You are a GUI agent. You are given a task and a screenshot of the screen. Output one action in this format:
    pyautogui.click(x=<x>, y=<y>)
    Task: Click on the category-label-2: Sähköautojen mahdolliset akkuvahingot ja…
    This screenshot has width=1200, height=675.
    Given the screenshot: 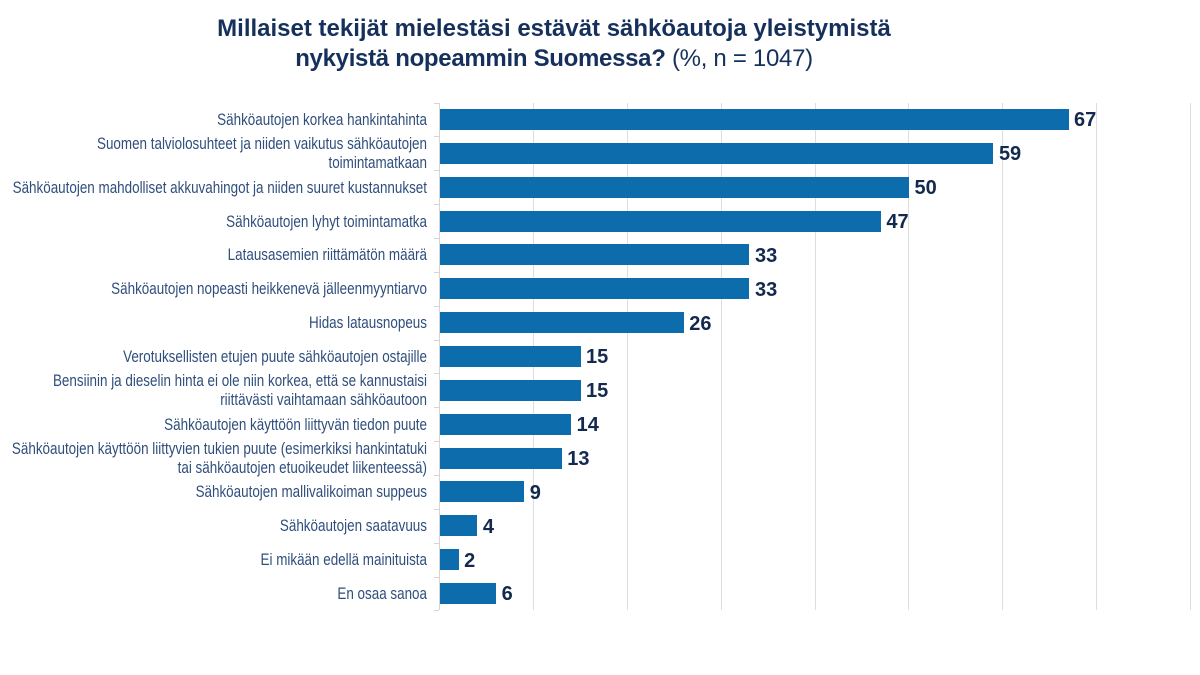 What is the action you would take?
    pyautogui.click(x=219, y=187)
    